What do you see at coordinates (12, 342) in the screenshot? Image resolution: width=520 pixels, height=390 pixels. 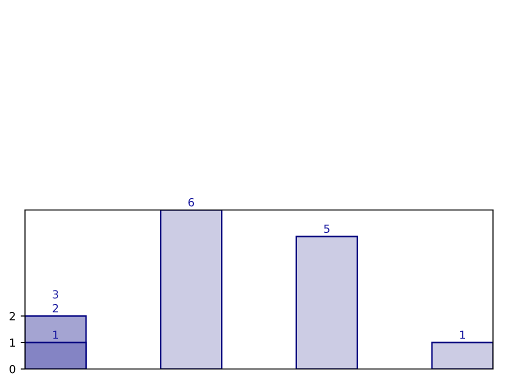 I see `y-tick-label: 1` at bounding box center [12, 342].